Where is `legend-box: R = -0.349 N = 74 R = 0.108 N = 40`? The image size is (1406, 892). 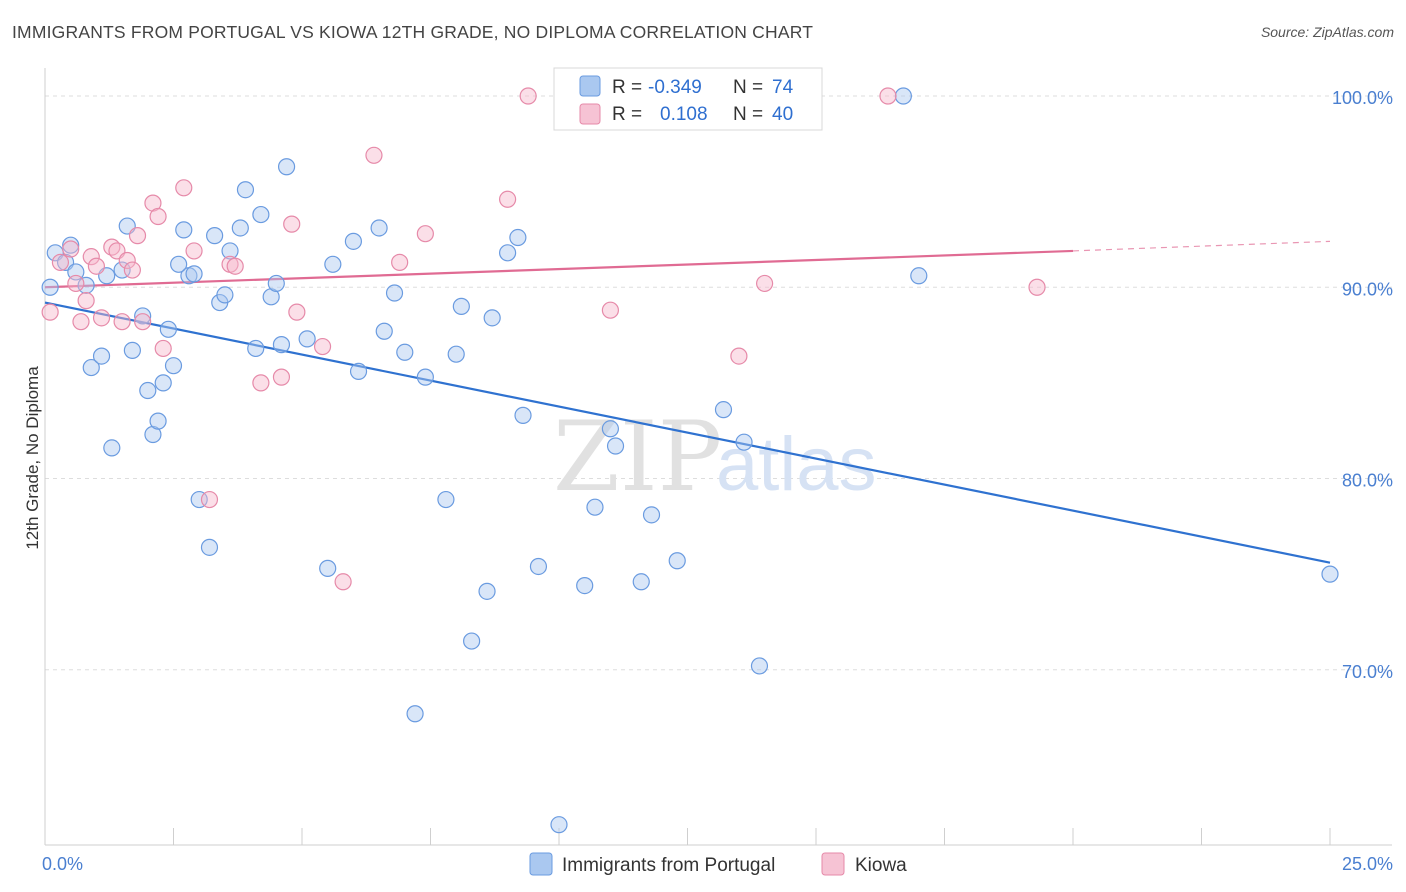
legend-box: R = -0.349 N = 74 R = 0.108 N = 40 is located at coordinates (688, 99).